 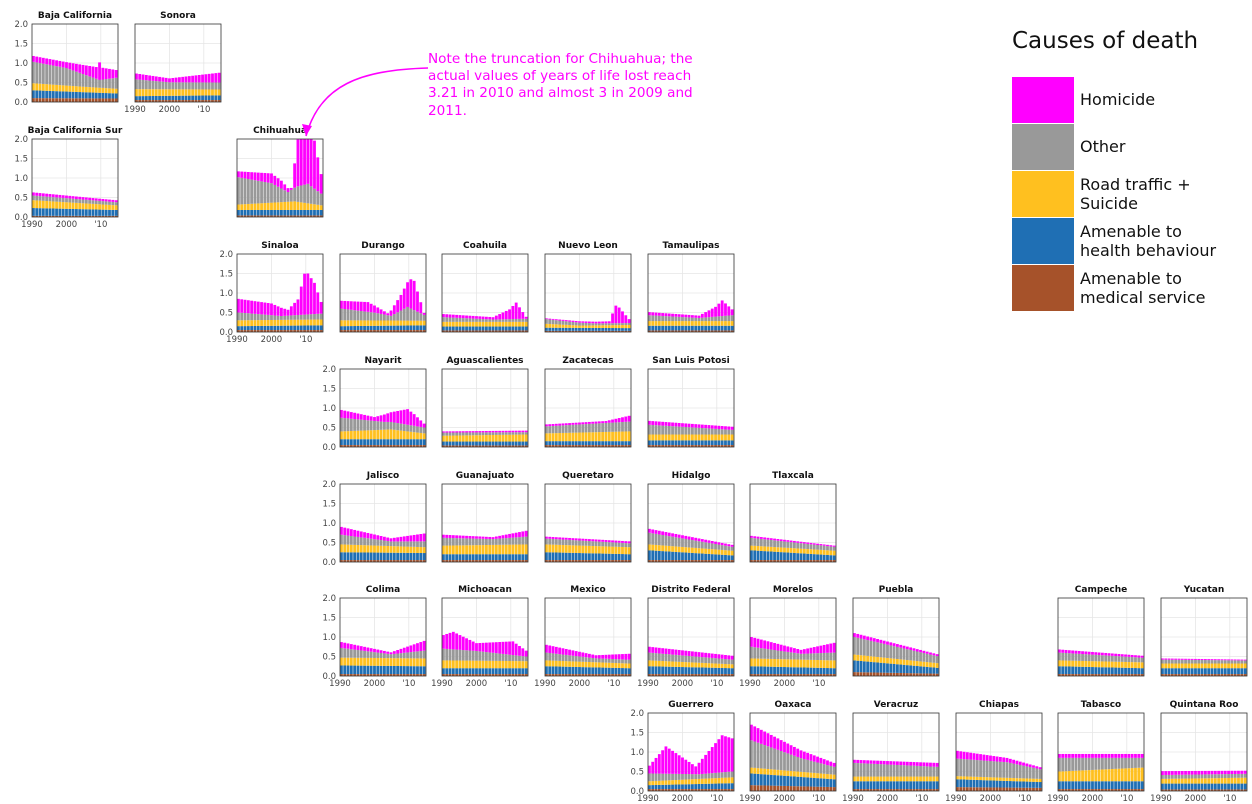 What do you see at coordinates (280, 172) in the screenshot?
I see `panel-chihuahua: Chihuahua` at bounding box center [280, 172].